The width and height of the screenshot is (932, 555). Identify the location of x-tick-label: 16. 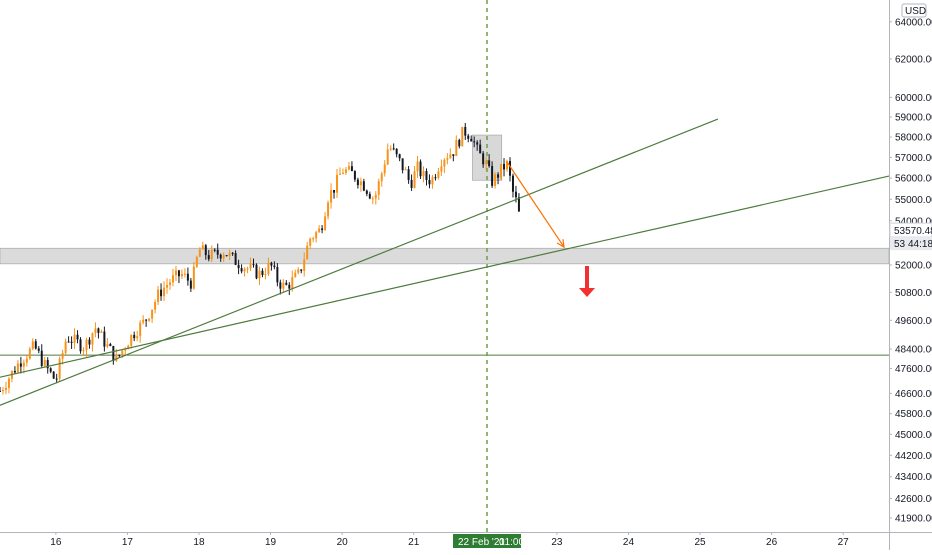
(56, 542).